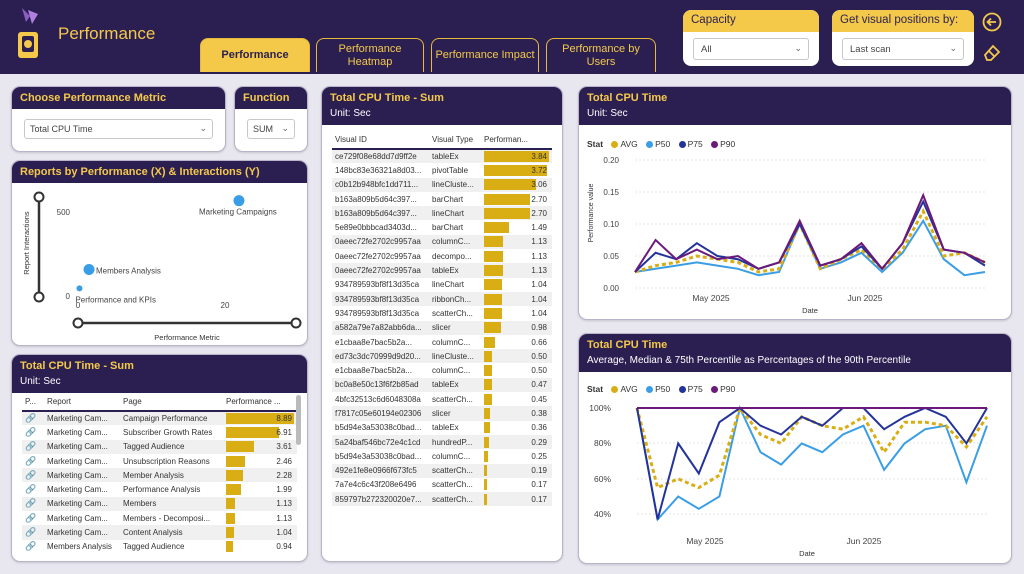  I want to click on x-slider-handle-left, so click(78, 323).